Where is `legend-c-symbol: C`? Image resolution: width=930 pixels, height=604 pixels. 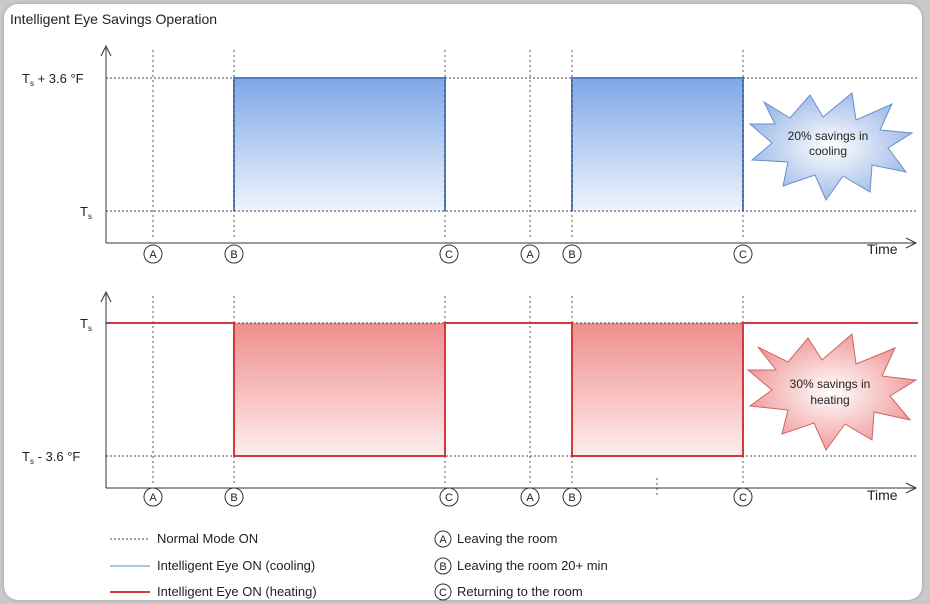 legend-c-symbol: C is located at coordinates (443, 593).